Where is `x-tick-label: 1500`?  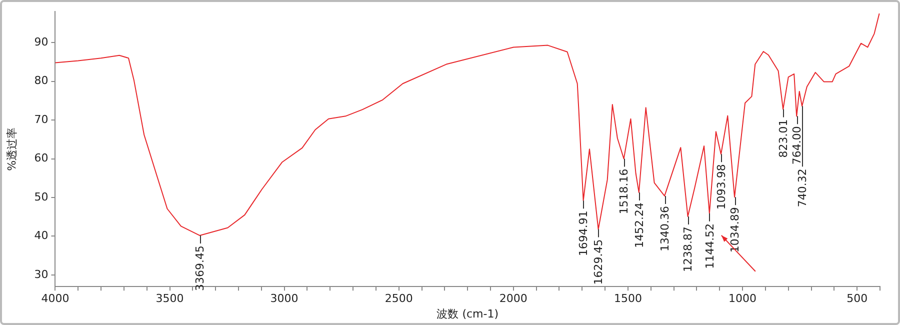
x-tick-label: 1500 is located at coordinates (628, 299).